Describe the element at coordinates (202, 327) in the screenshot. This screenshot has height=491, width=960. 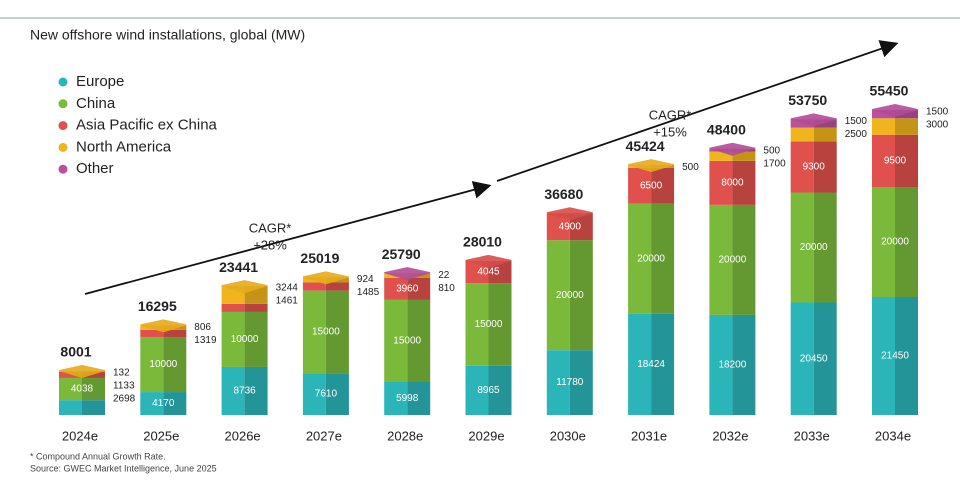
I see `side-label: 806` at that location.